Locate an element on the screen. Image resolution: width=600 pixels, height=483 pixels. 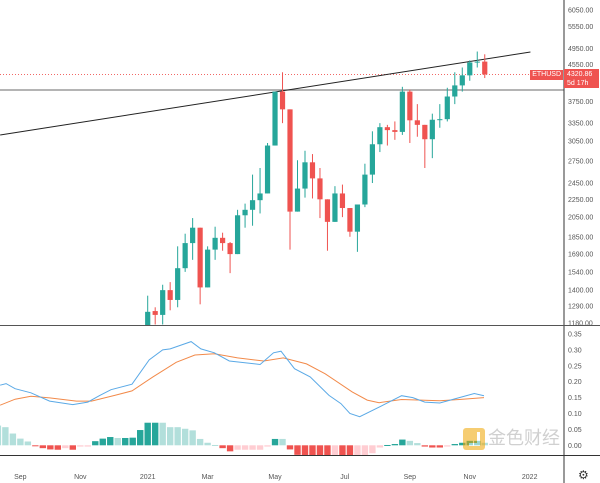
indicator-tick-label: 0.00 is located at coordinates (575, 446).